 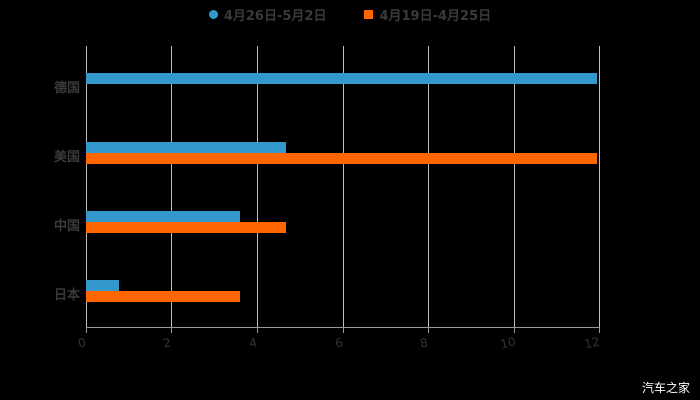 I want to click on x-tick-label: 0, so click(x=82, y=343).